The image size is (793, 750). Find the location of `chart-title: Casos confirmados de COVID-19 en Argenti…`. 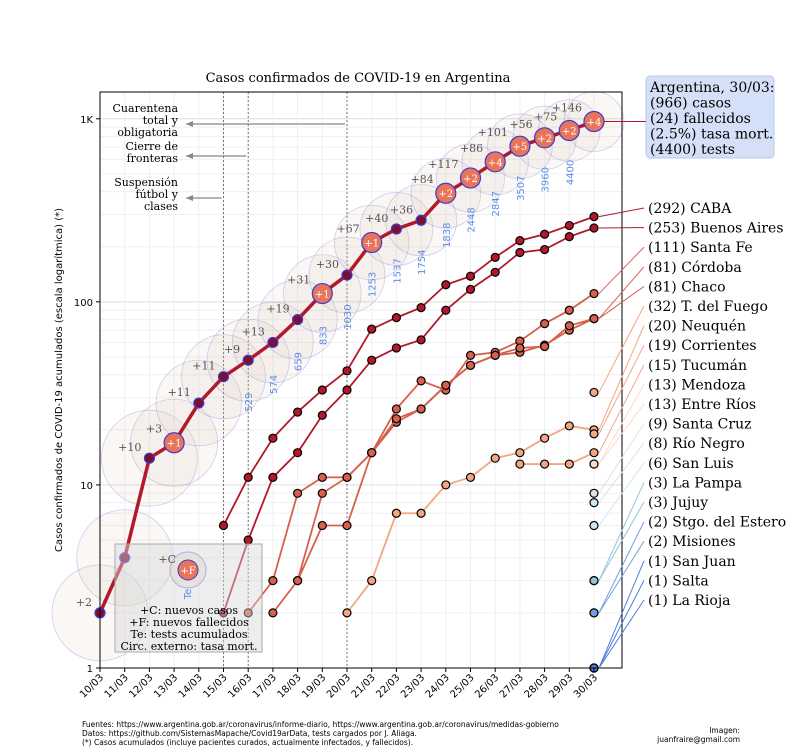

chart-title: Casos confirmados de COVID-19 en Argenti… is located at coordinates (358, 78).